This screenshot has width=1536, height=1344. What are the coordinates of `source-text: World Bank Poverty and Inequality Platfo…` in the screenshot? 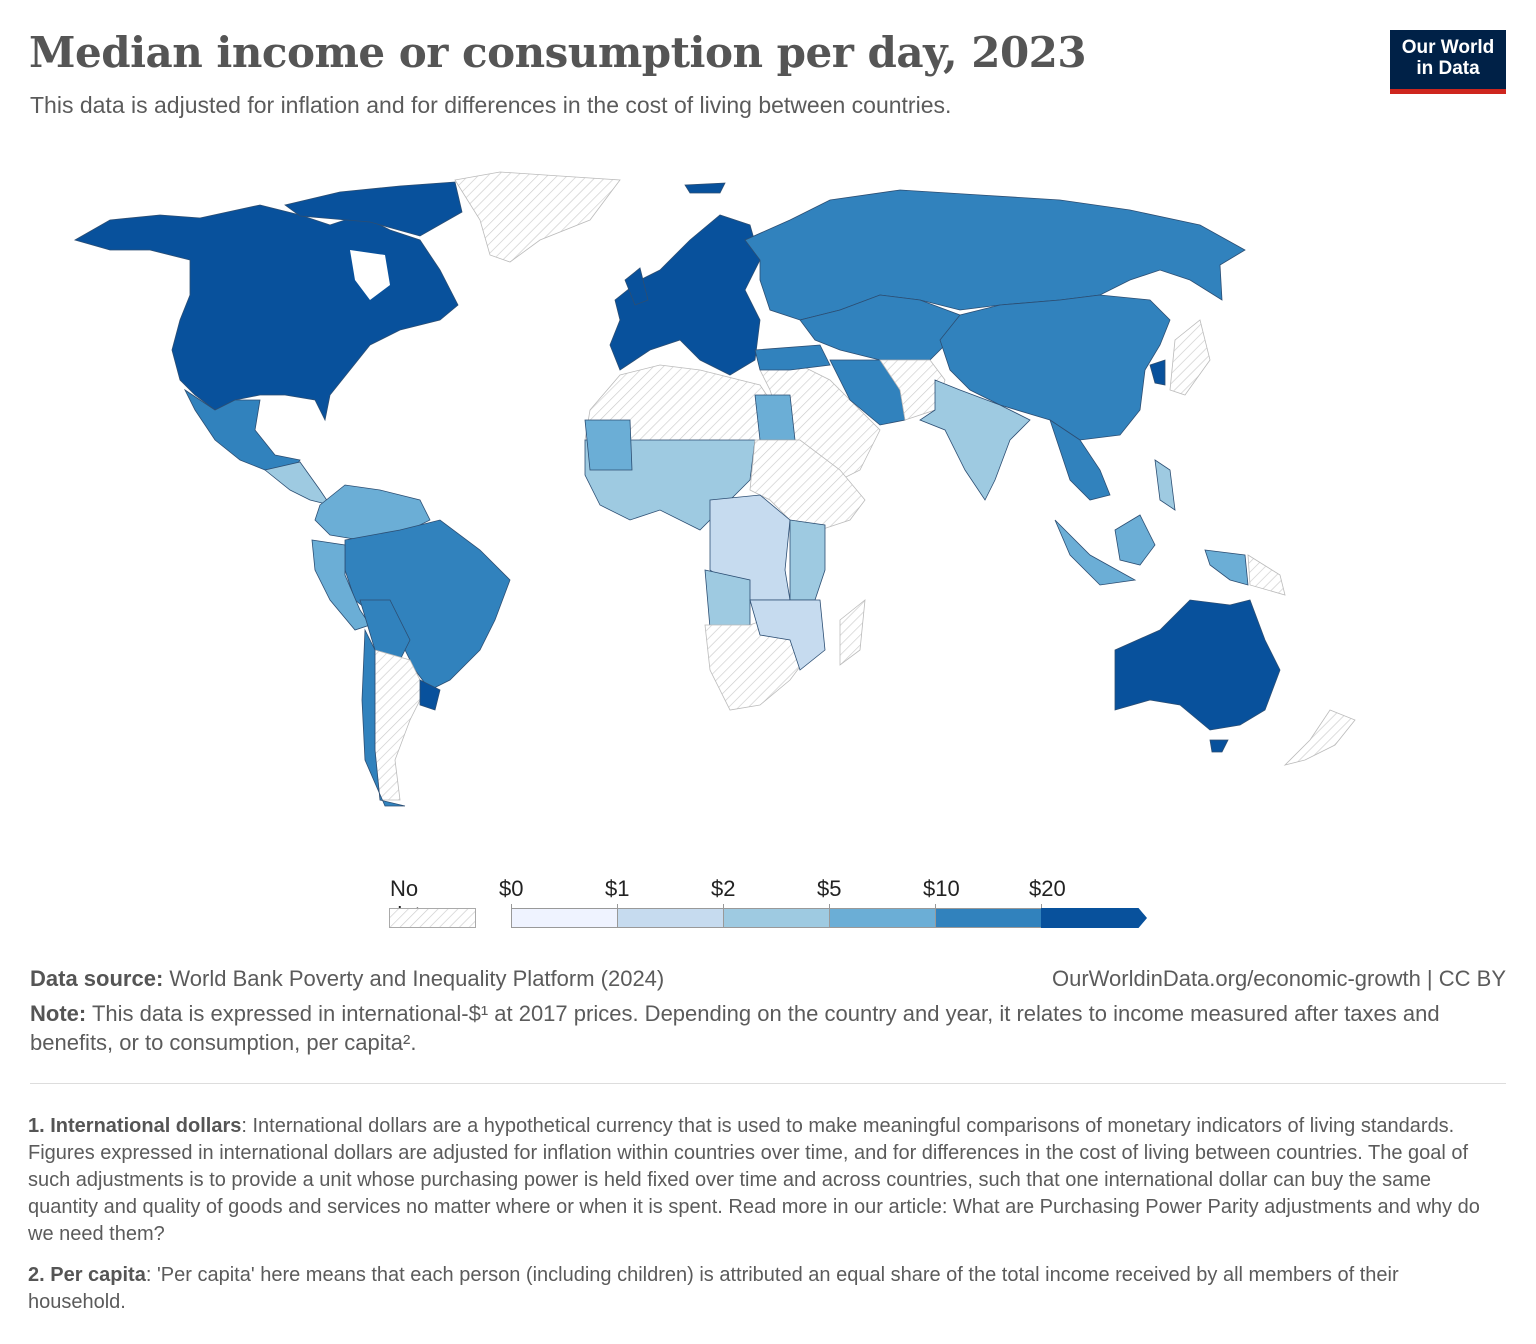 It's located at (417, 978).